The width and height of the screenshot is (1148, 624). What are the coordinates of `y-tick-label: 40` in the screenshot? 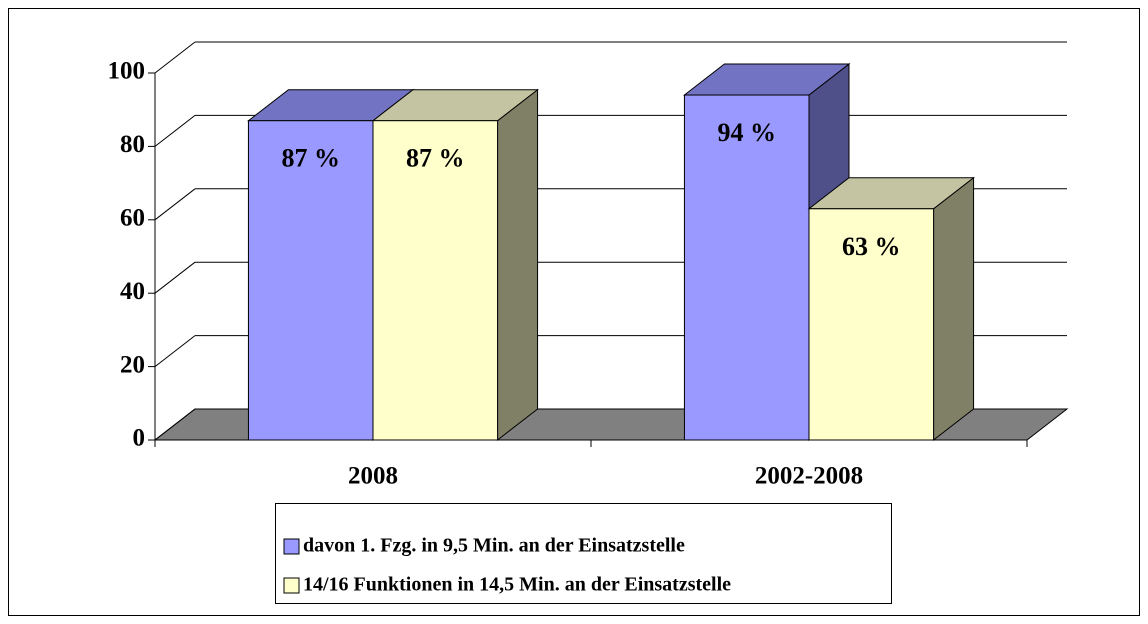 It's located at (132, 291).